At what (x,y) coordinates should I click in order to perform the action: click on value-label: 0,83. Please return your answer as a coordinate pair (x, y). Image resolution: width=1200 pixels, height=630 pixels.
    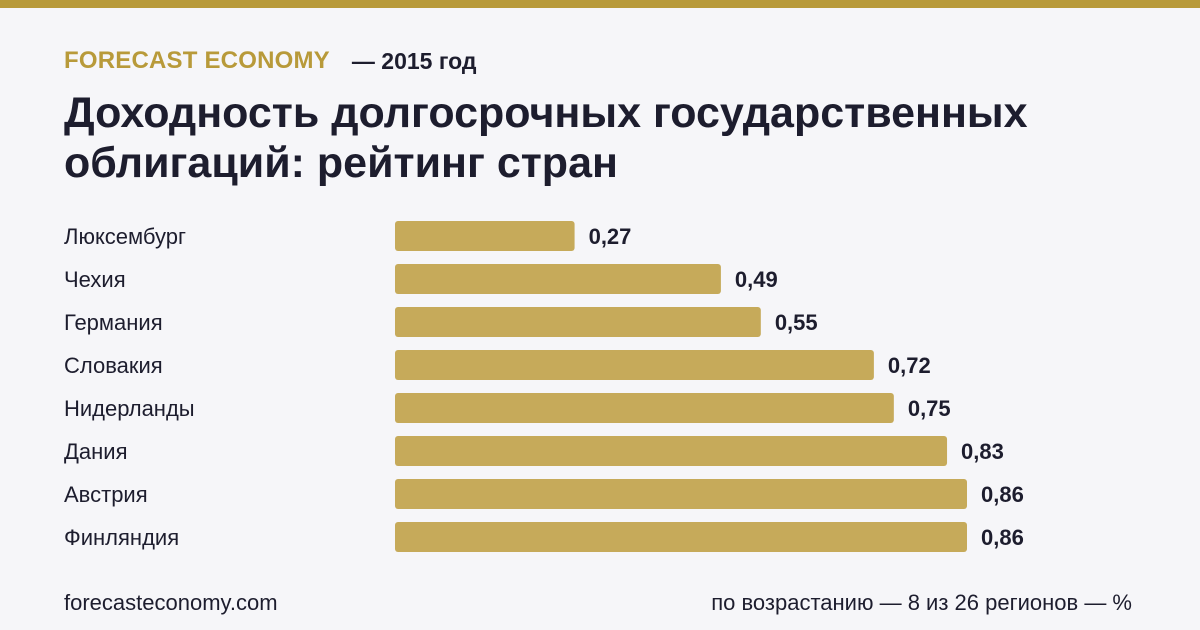
    Looking at the image, I should click on (982, 451).